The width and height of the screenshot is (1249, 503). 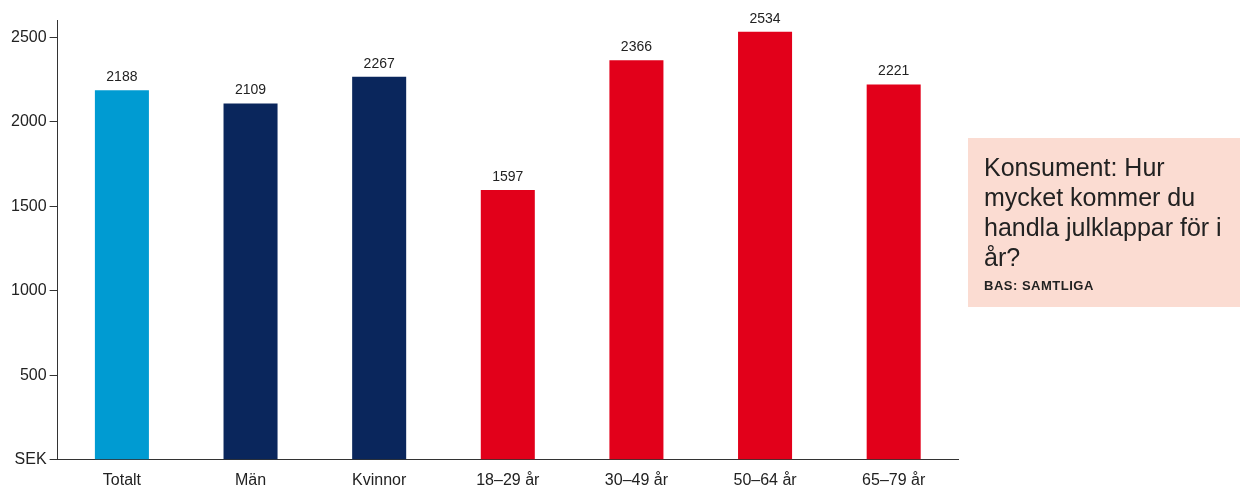 What do you see at coordinates (29, 290) in the screenshot?
I see `y-tick-label: 1000` at bounding box center [29, 290].